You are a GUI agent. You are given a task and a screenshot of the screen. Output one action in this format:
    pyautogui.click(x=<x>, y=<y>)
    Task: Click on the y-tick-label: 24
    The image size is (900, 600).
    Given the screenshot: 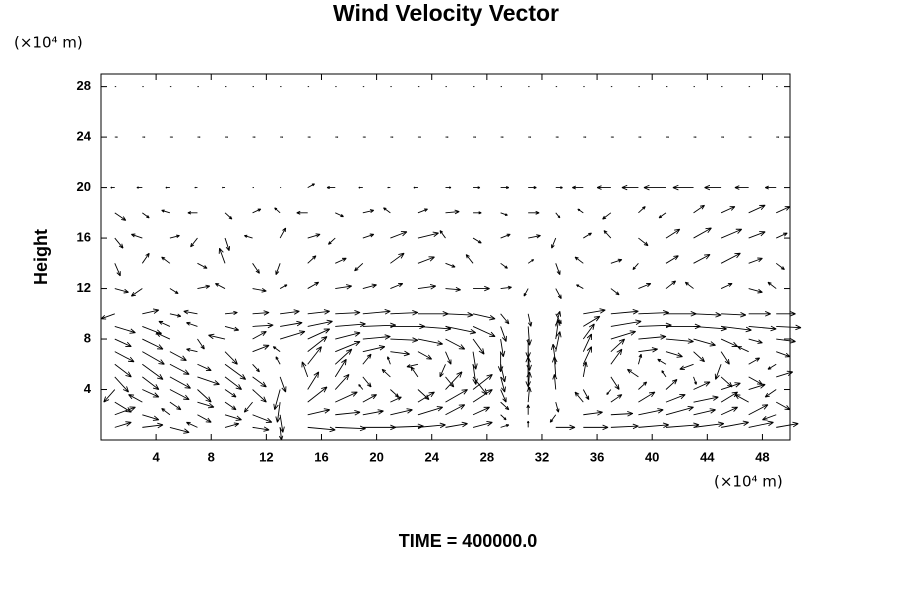 What is the action you would take?
    pyautogui.click(x=84, y=136)
    